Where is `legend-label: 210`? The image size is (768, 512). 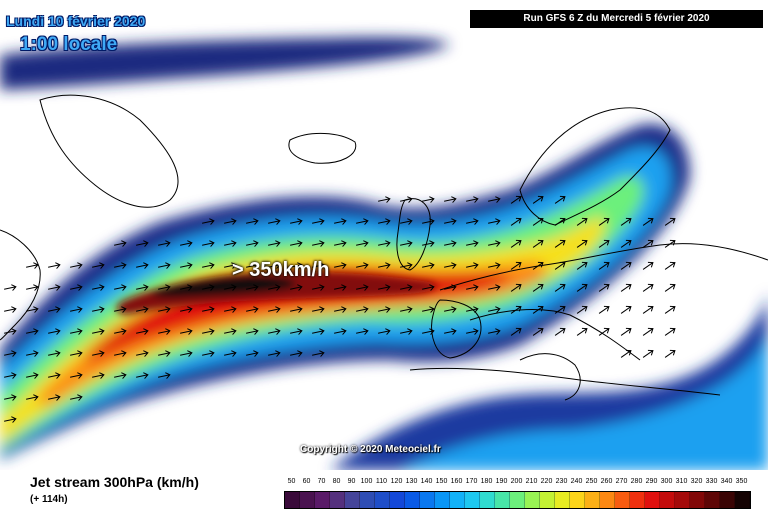 legend-label: 210 is located at coordinates (531, 481).